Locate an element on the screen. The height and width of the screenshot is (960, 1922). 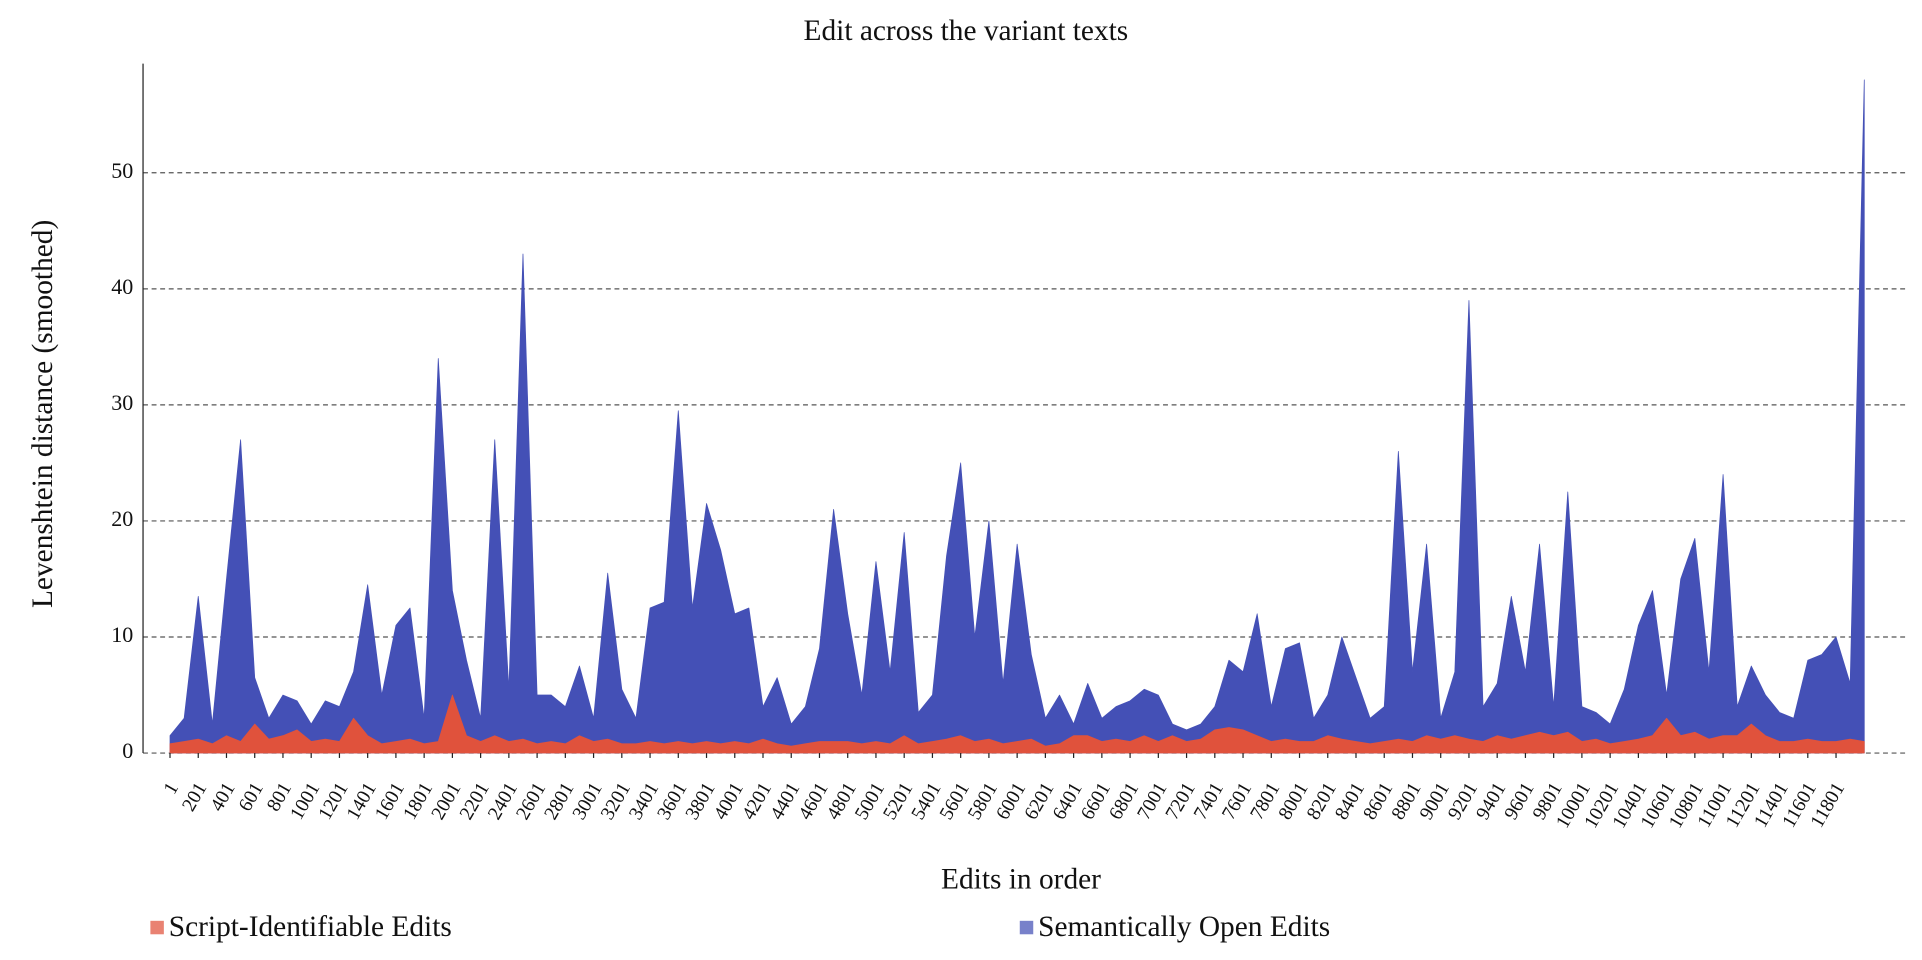
x-tick-label: 2201 is located at coordinates (475, 801).